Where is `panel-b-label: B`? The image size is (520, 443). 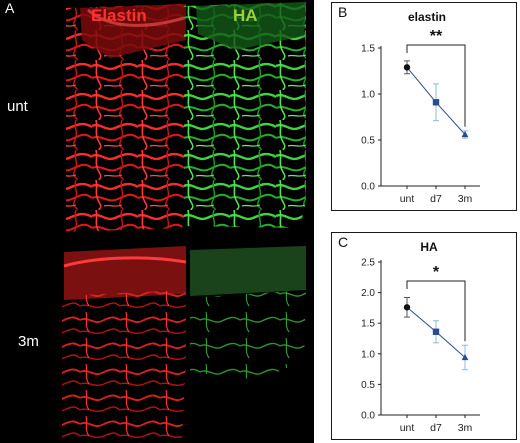
panel-b-label: B is located at coordinates (343, 12).